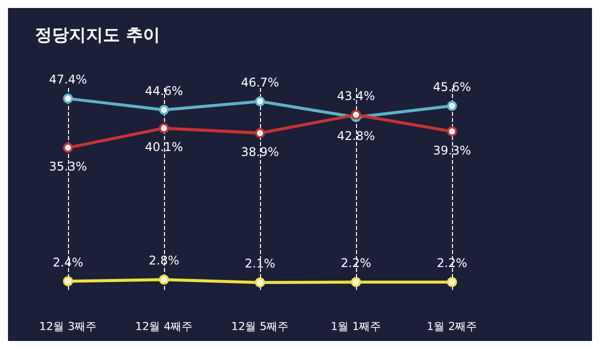 This screenshot has width=600, height=349. I want to click on data-label: 43.4%, so click(356, 95).